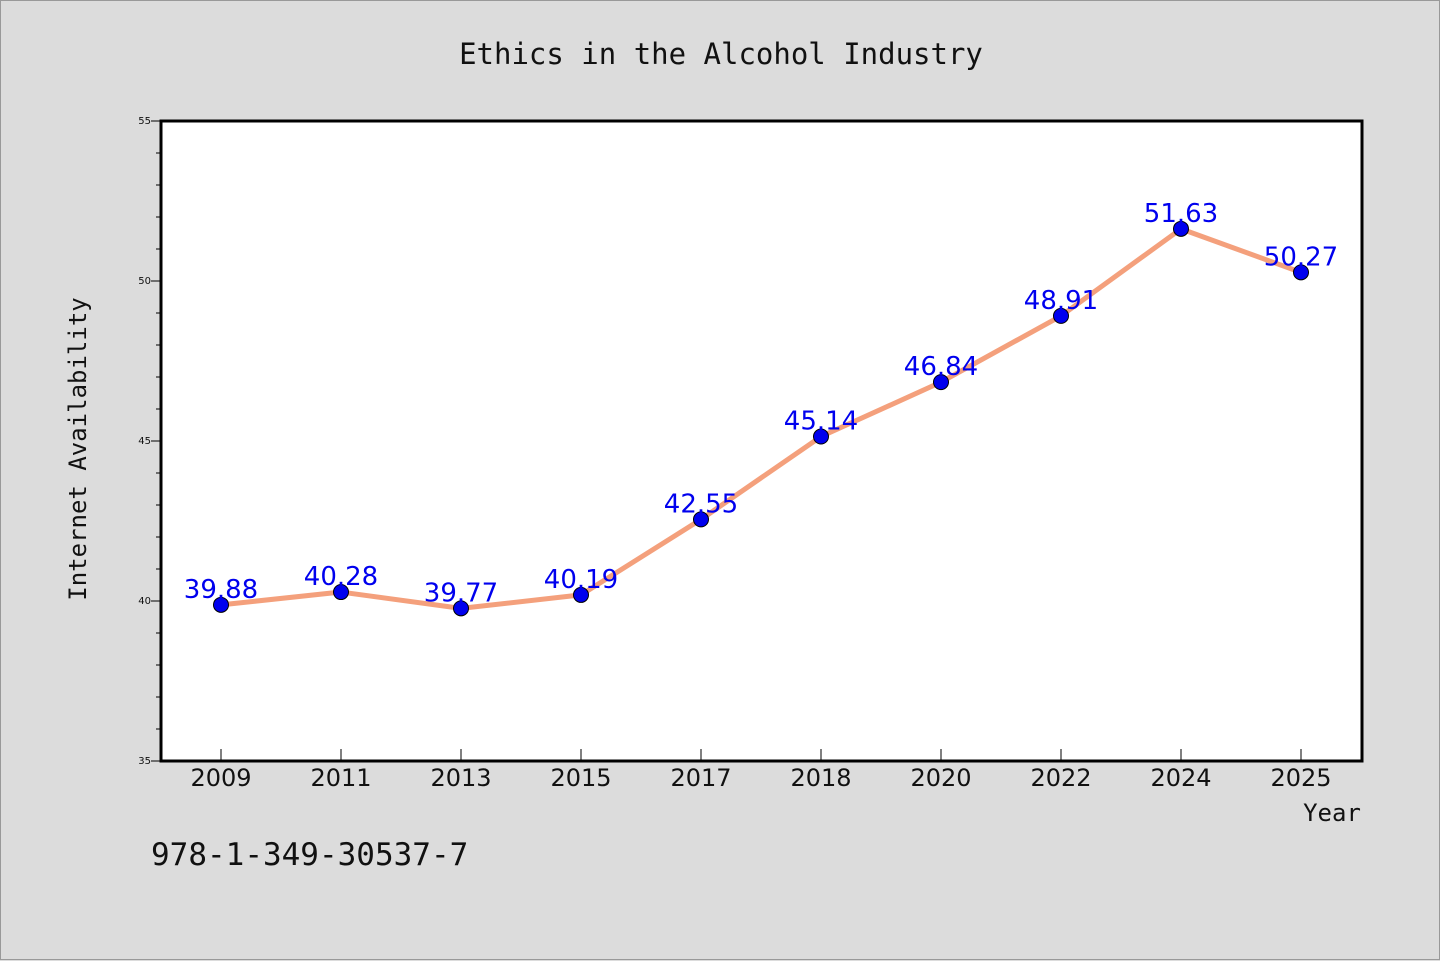  Describe the element at coordinates (700, 778) in the screenshot. I see `x-tick-label: 2017` at that location.